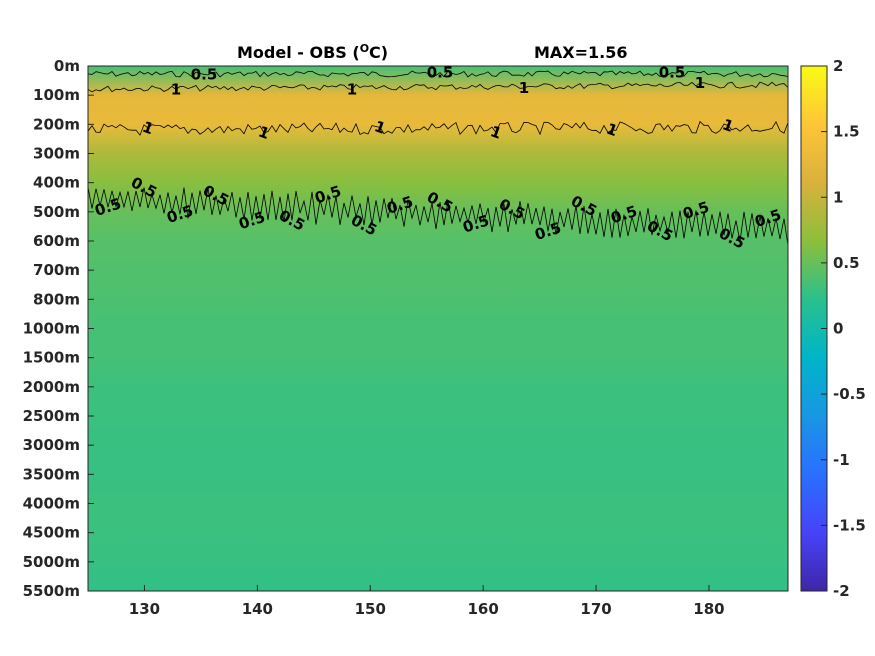 This screenshot has height=656, width=875. Describe the element at coordinates (841, 591) in the screenshot. I see `colorbar-tick-label: -2` at that location.